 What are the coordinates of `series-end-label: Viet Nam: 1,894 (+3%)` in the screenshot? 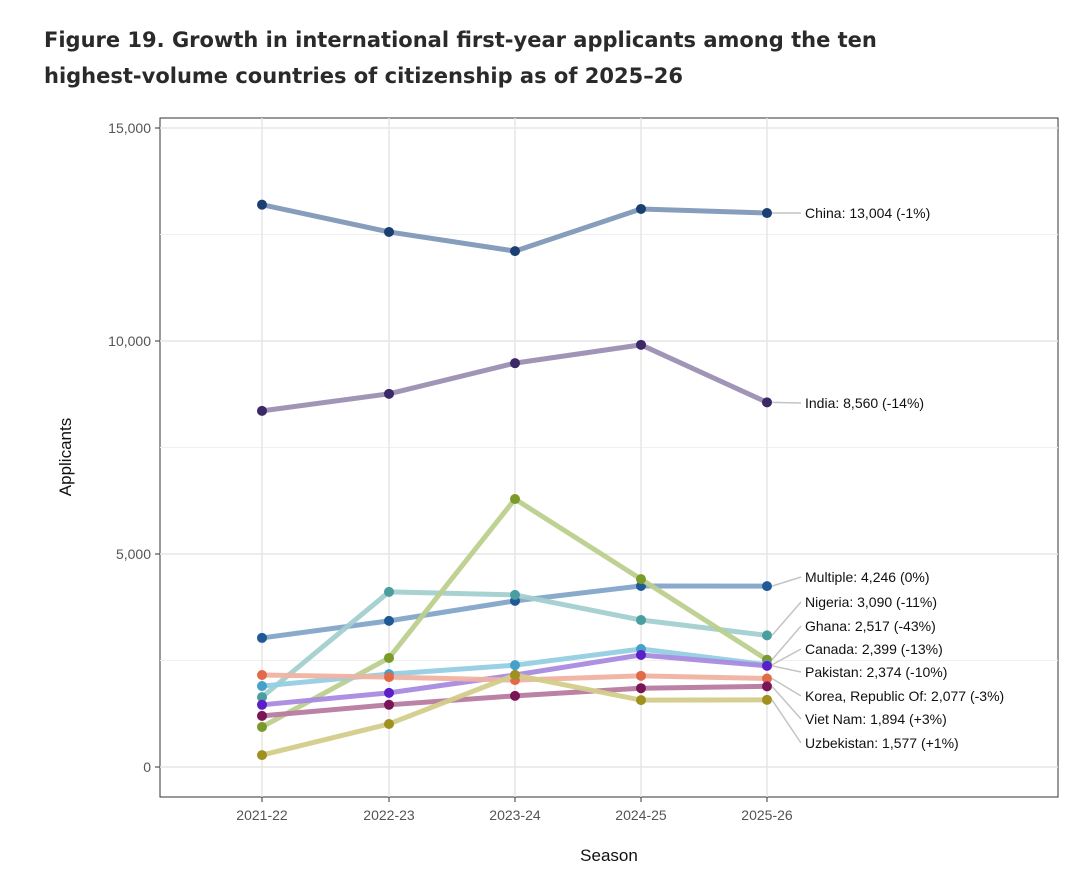 It's located at (876, 719).